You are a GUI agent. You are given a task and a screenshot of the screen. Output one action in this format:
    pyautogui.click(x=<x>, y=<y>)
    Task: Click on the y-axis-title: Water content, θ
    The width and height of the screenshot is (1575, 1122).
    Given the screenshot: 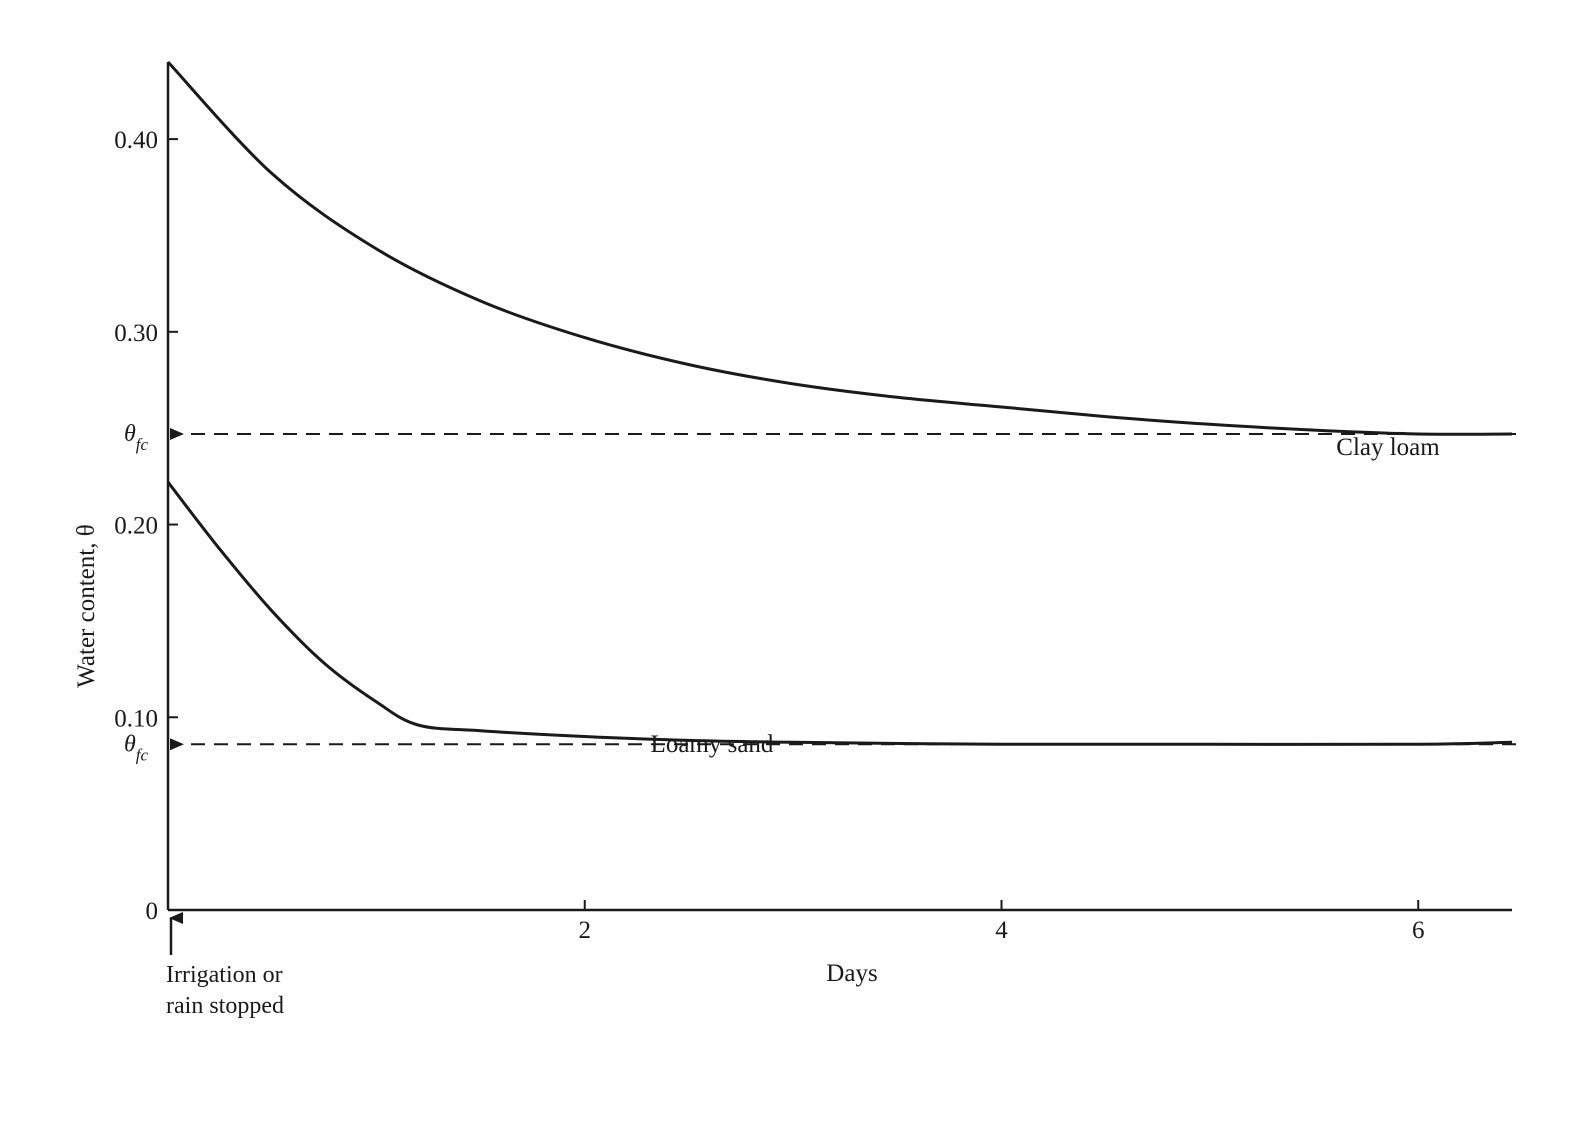 What is the action you would take?
    pyautogui.click(x=86, y=605)
    